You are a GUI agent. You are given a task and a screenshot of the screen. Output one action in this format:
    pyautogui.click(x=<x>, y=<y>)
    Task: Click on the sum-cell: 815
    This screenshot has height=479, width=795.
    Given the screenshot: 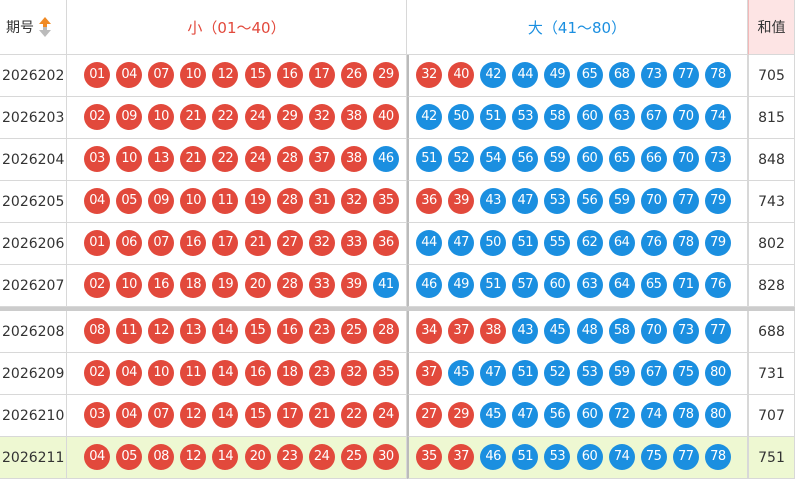 What is the action you would take?
    pyautogui.click(x=771, y=118)
    